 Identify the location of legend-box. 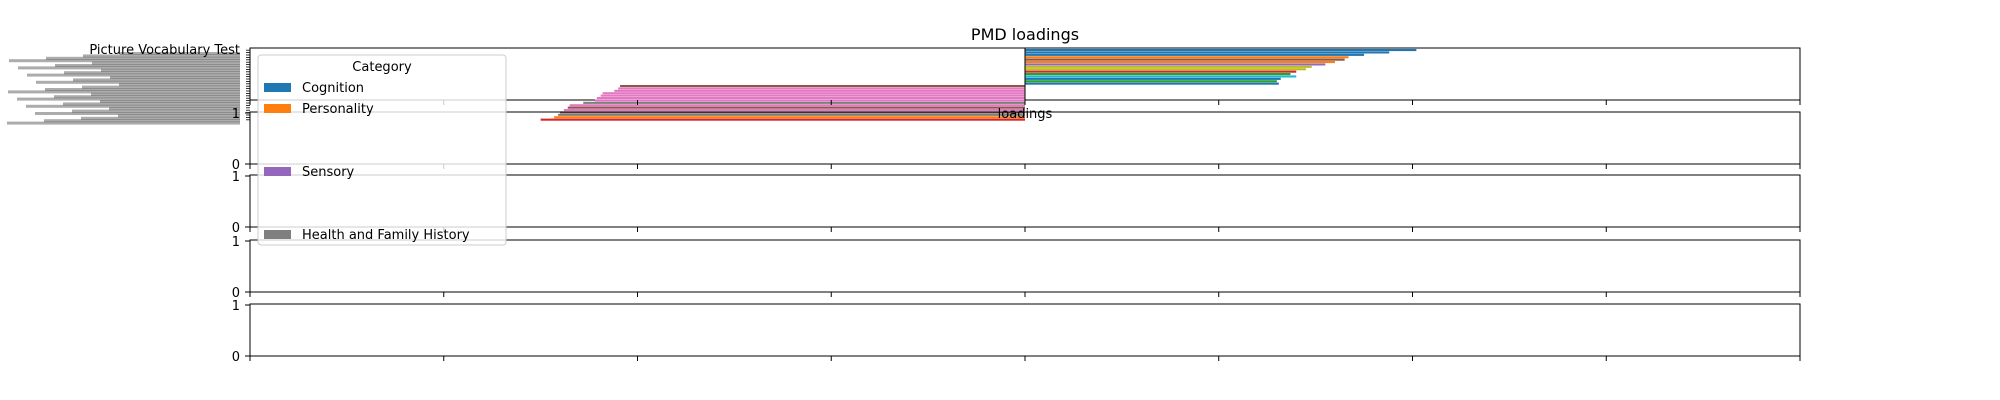
(382, 150).